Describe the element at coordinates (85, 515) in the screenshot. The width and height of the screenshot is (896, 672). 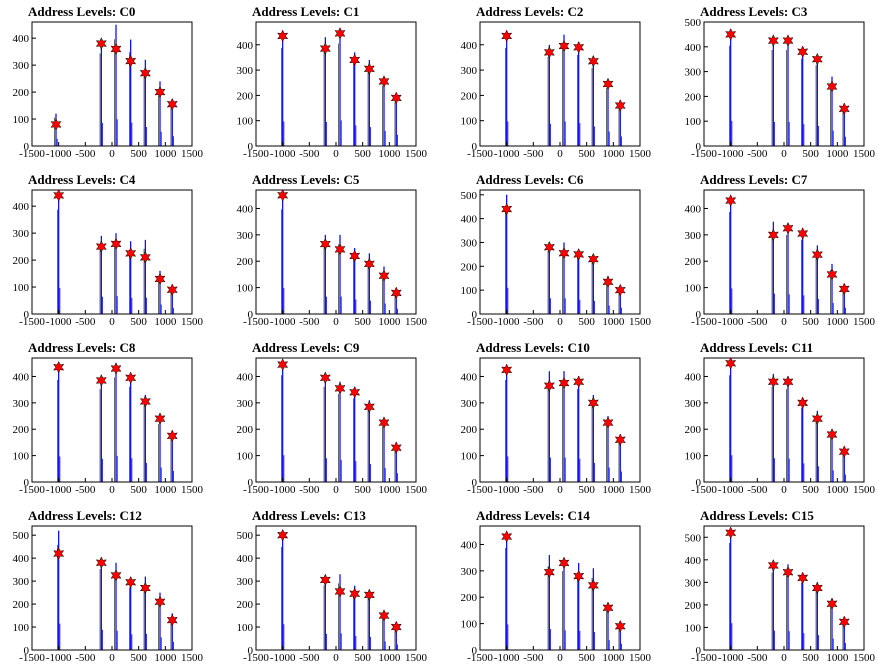
I see `panel-title: Address Levels: C12` at that location.